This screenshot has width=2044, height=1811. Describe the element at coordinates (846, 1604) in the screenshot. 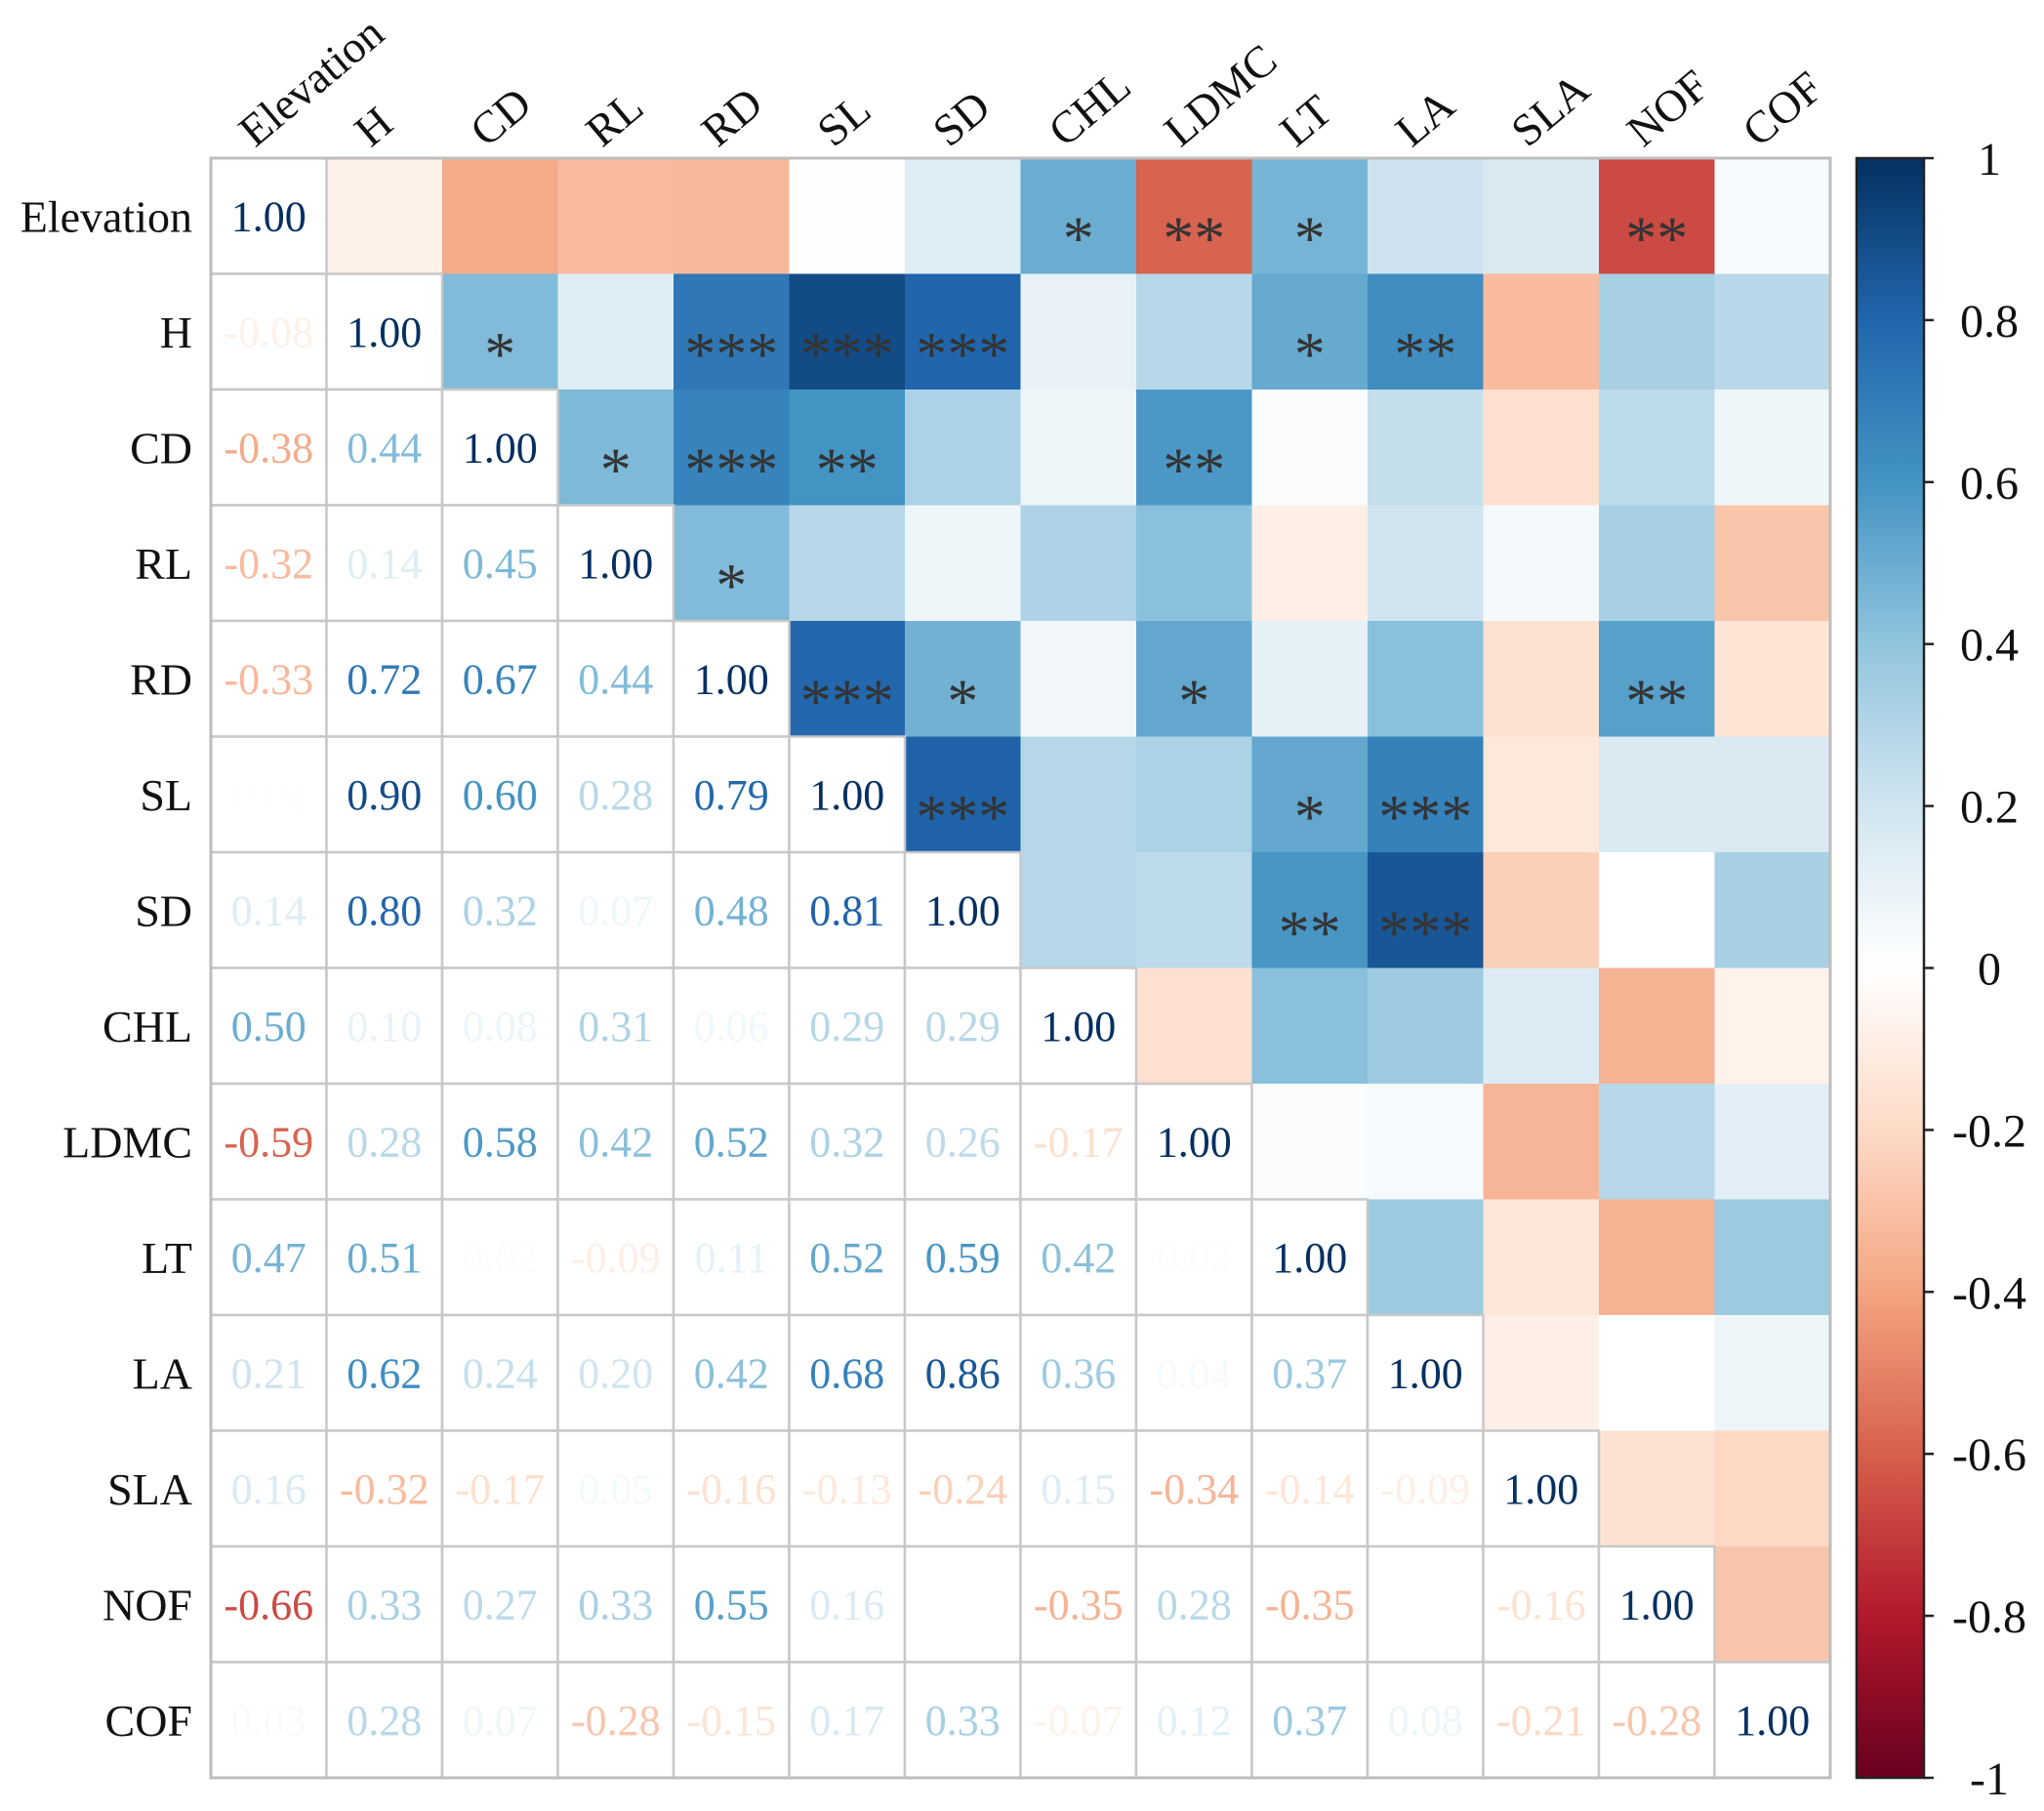

I see `value-label-NOF-SL: 0.16` at that location.